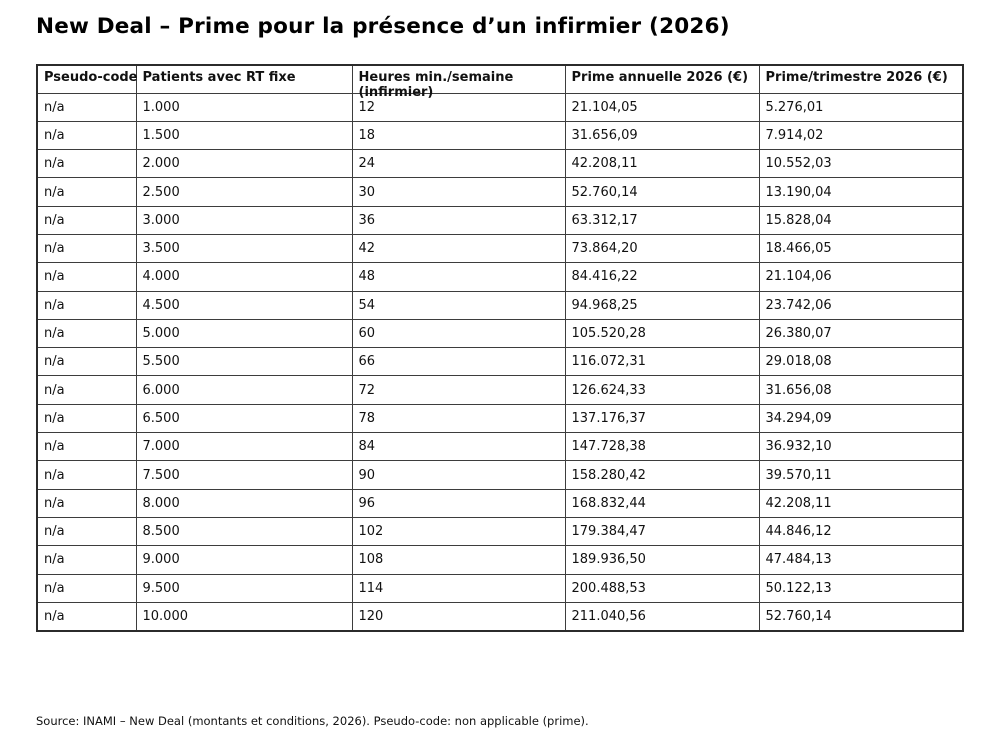 The image size is (1000, 737). What do you see at coordinates (458, 503) in the screenshot?
I see `table-cell: 96` at bounding box center [458, 503].